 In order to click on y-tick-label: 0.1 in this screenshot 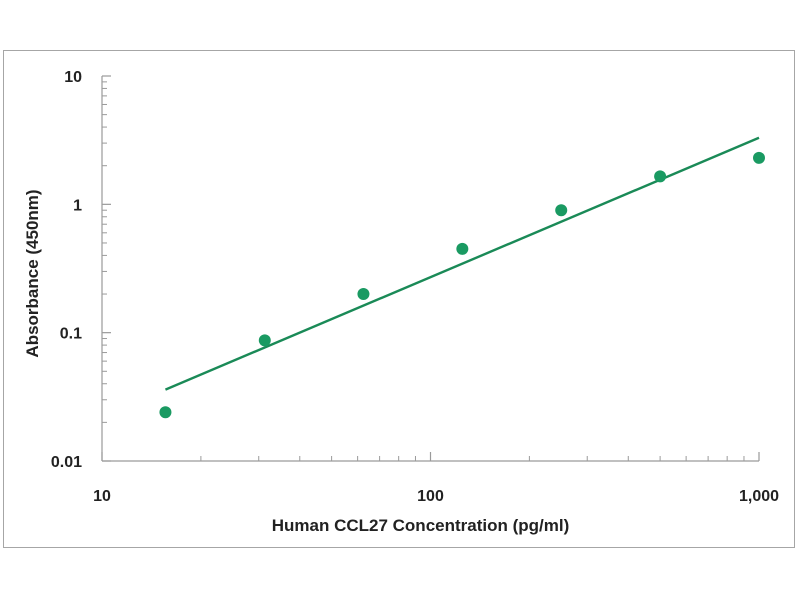, I will do `click(71, 334)`.